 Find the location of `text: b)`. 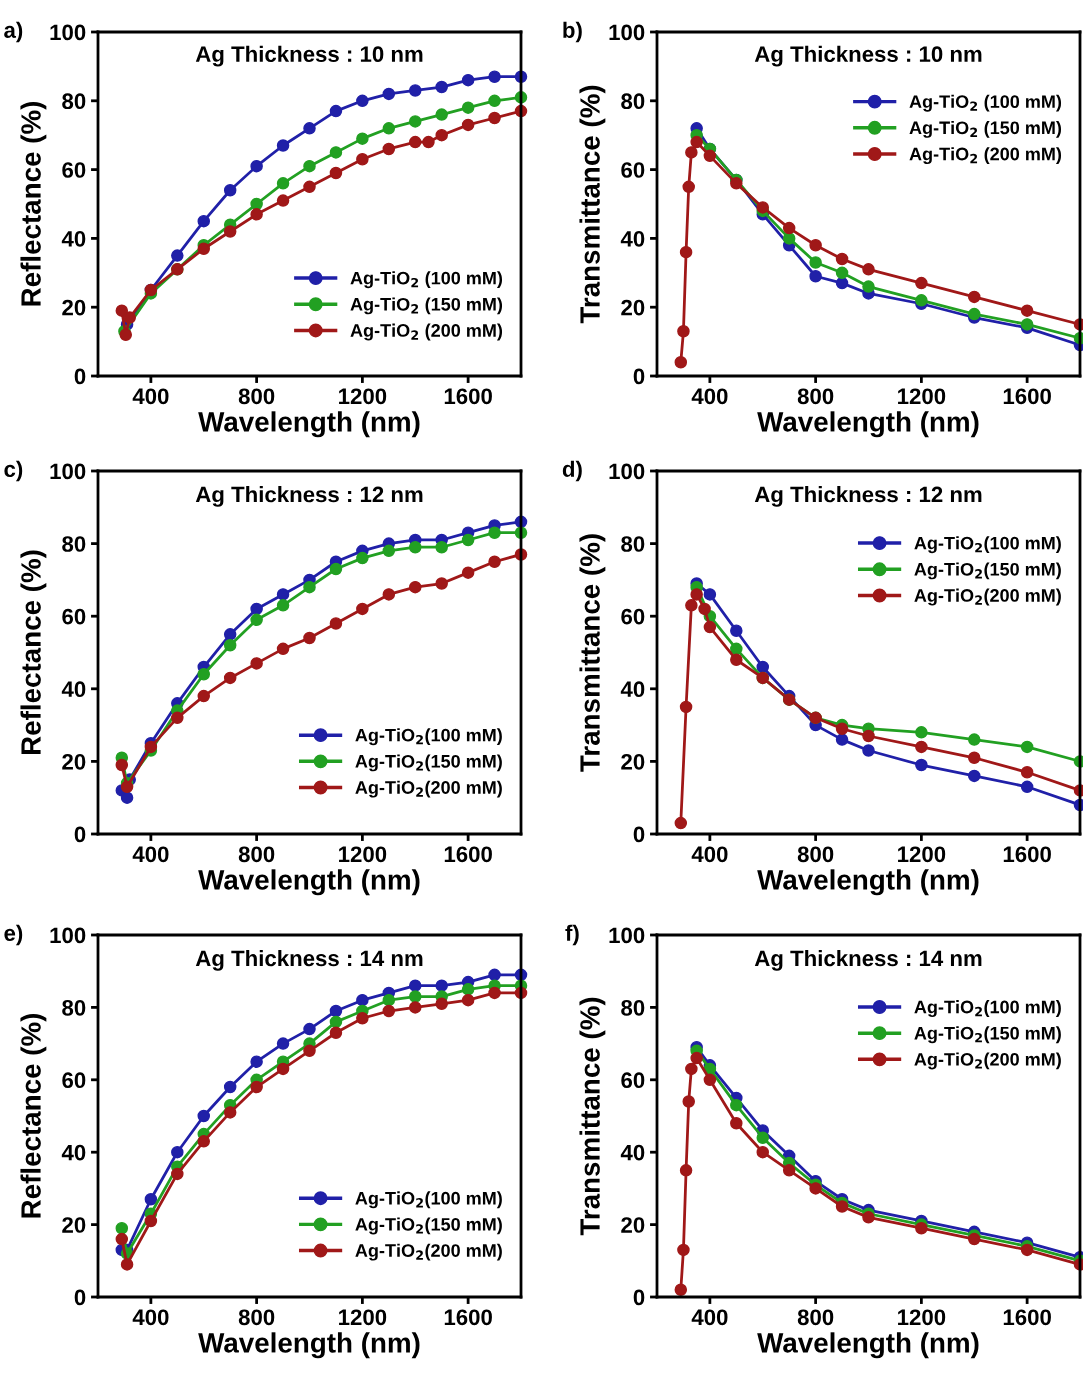

text: b) is located at coordinates (572, 32).